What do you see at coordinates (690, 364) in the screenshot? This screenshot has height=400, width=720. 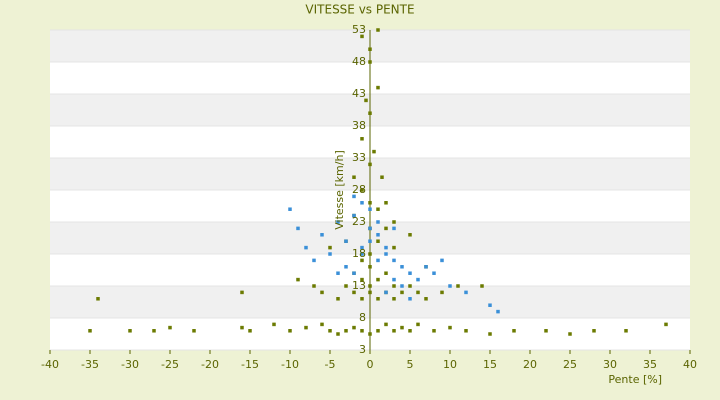 I see `x-tick-label: 40` at bounding box center [690, 364].